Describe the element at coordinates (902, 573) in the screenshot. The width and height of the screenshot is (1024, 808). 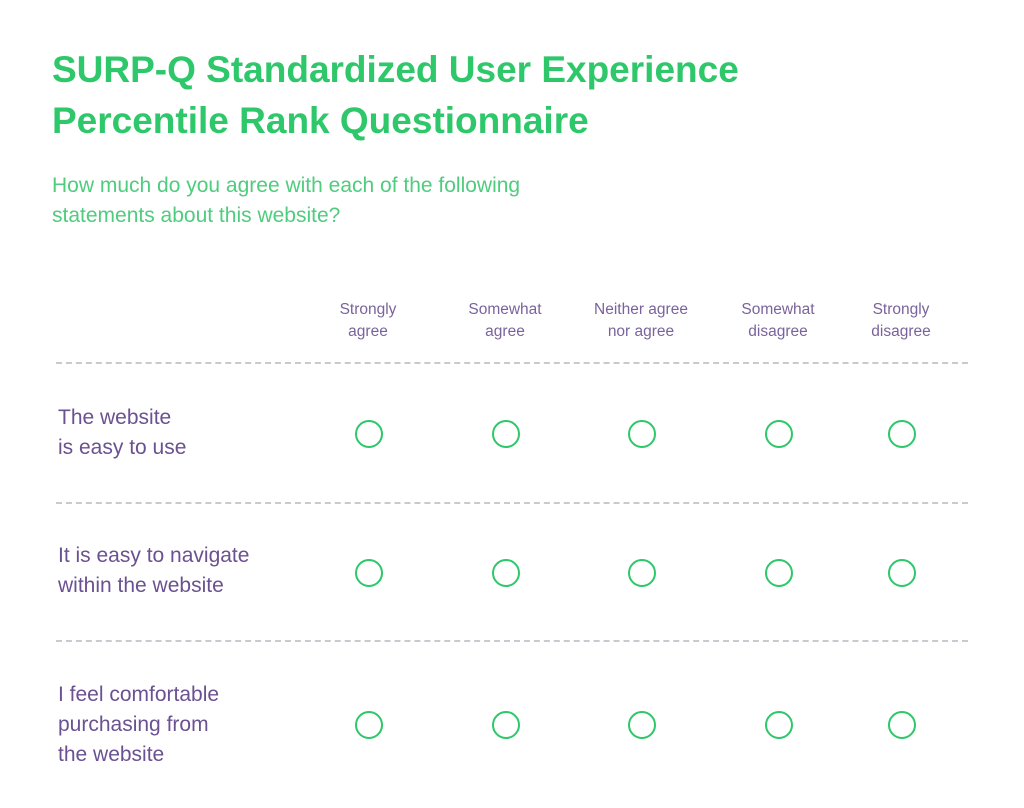
I see `radio-easy-to-navigate-strongly-disagree` at that location.